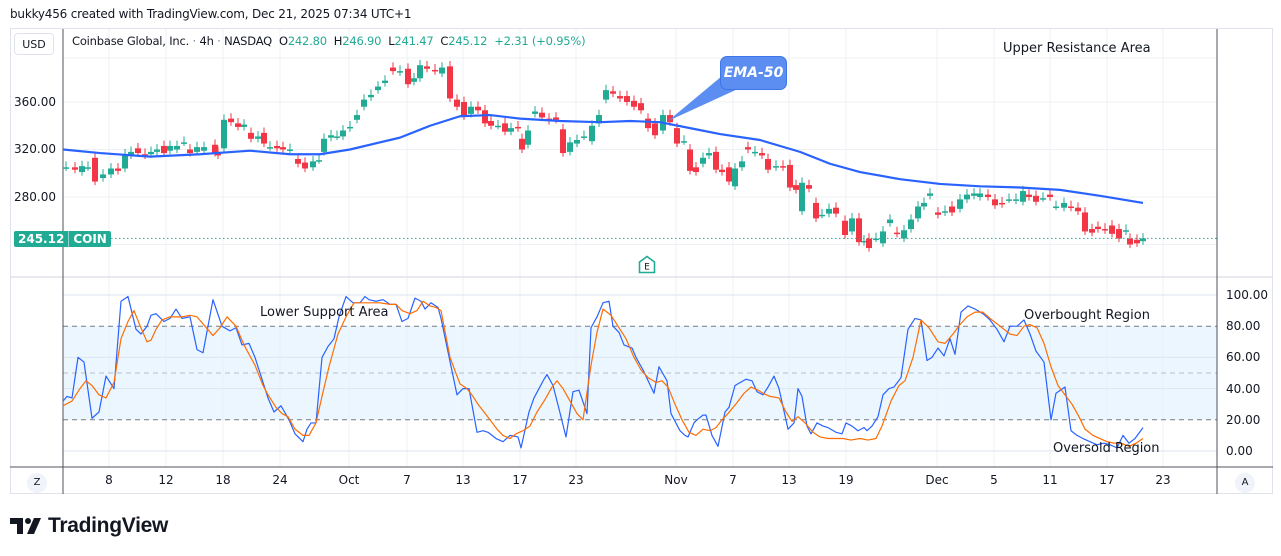 The height and width of the screenshot is (556, 1281). Describe the element at coordinates (1087, 315) in the screenshot. I see `overbought-annotation: Overbought Region` at that location.